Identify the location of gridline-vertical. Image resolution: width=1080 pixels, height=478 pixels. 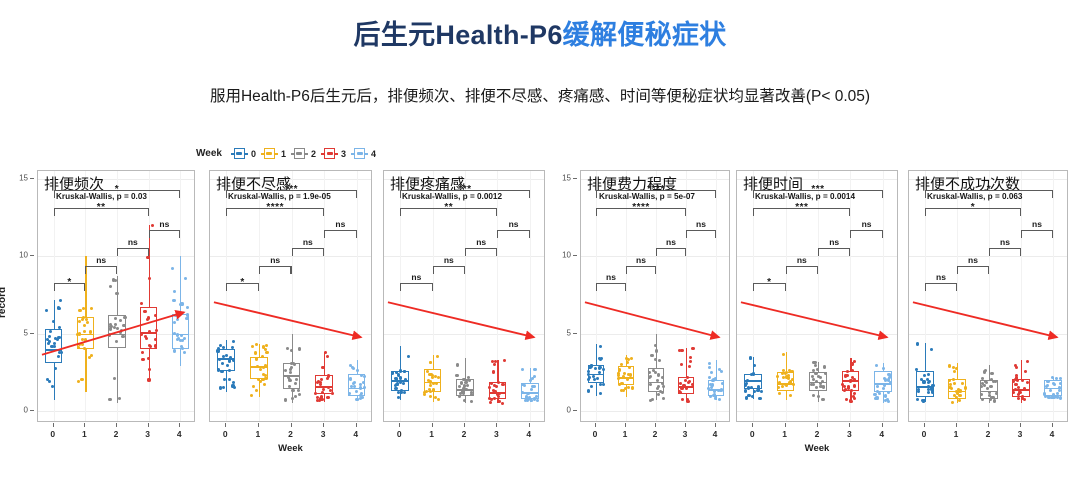
(292, 296).